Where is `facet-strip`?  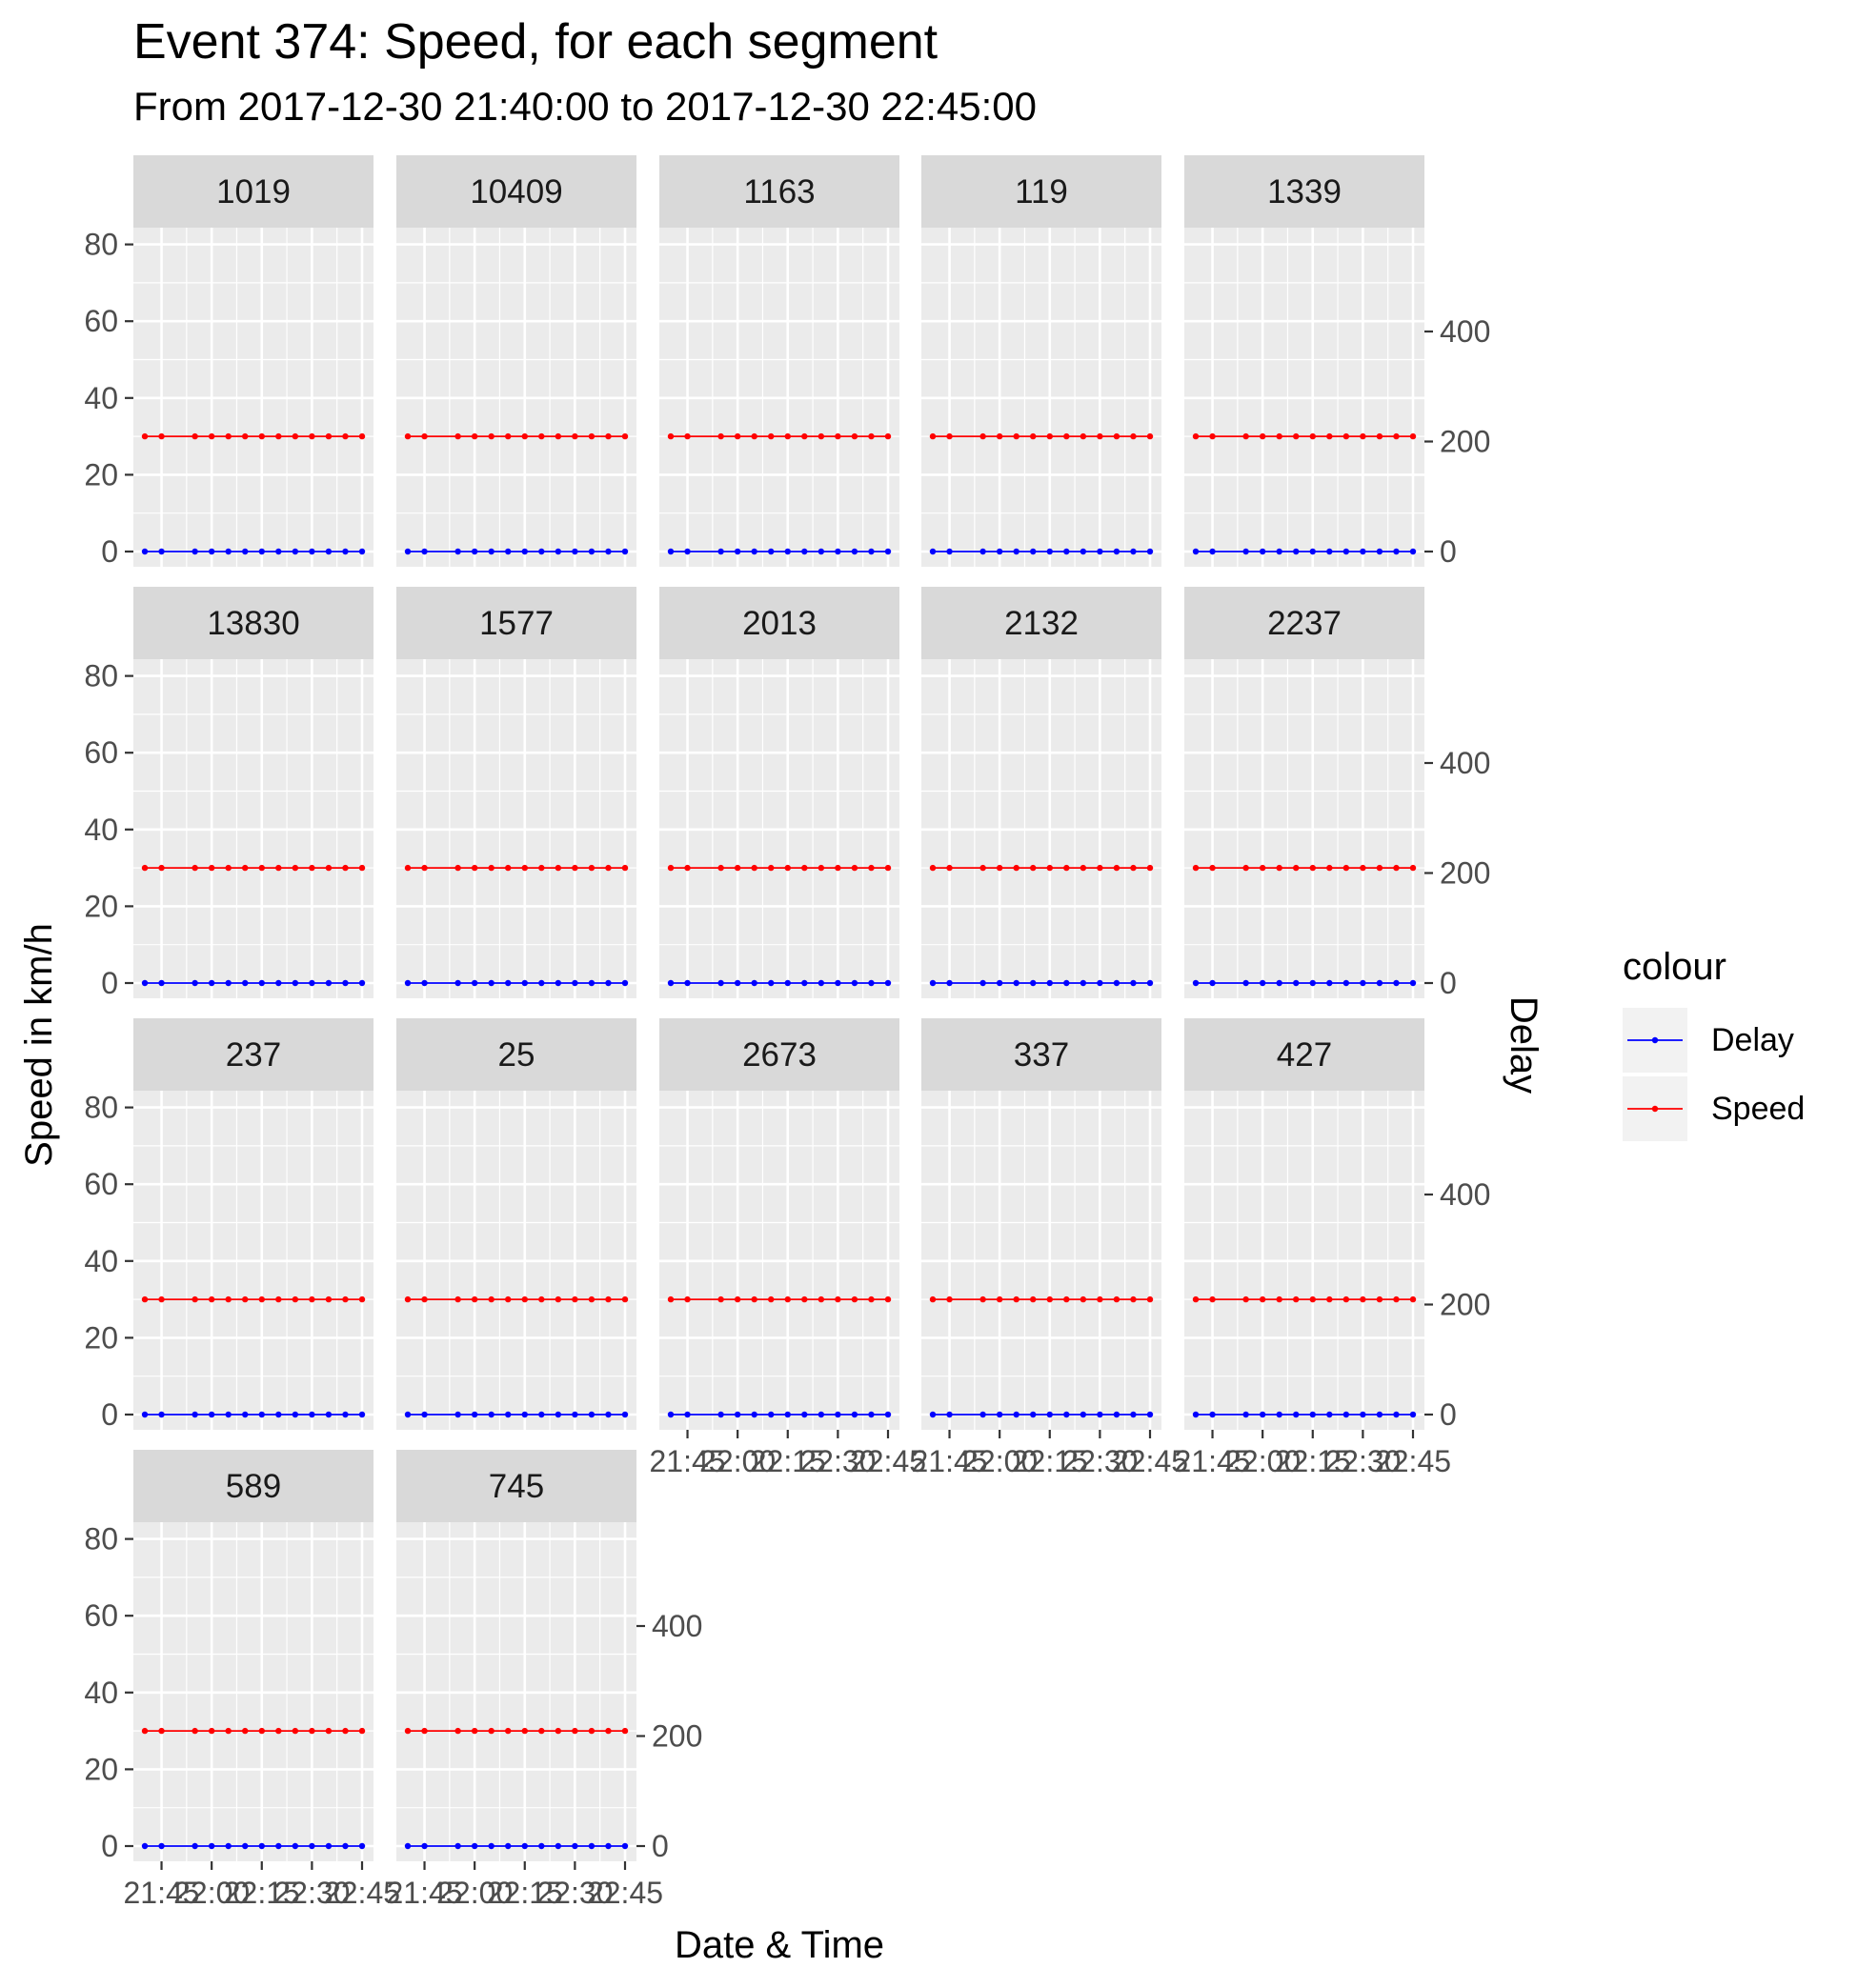 facet-strip is located at coordinates (779, 192).